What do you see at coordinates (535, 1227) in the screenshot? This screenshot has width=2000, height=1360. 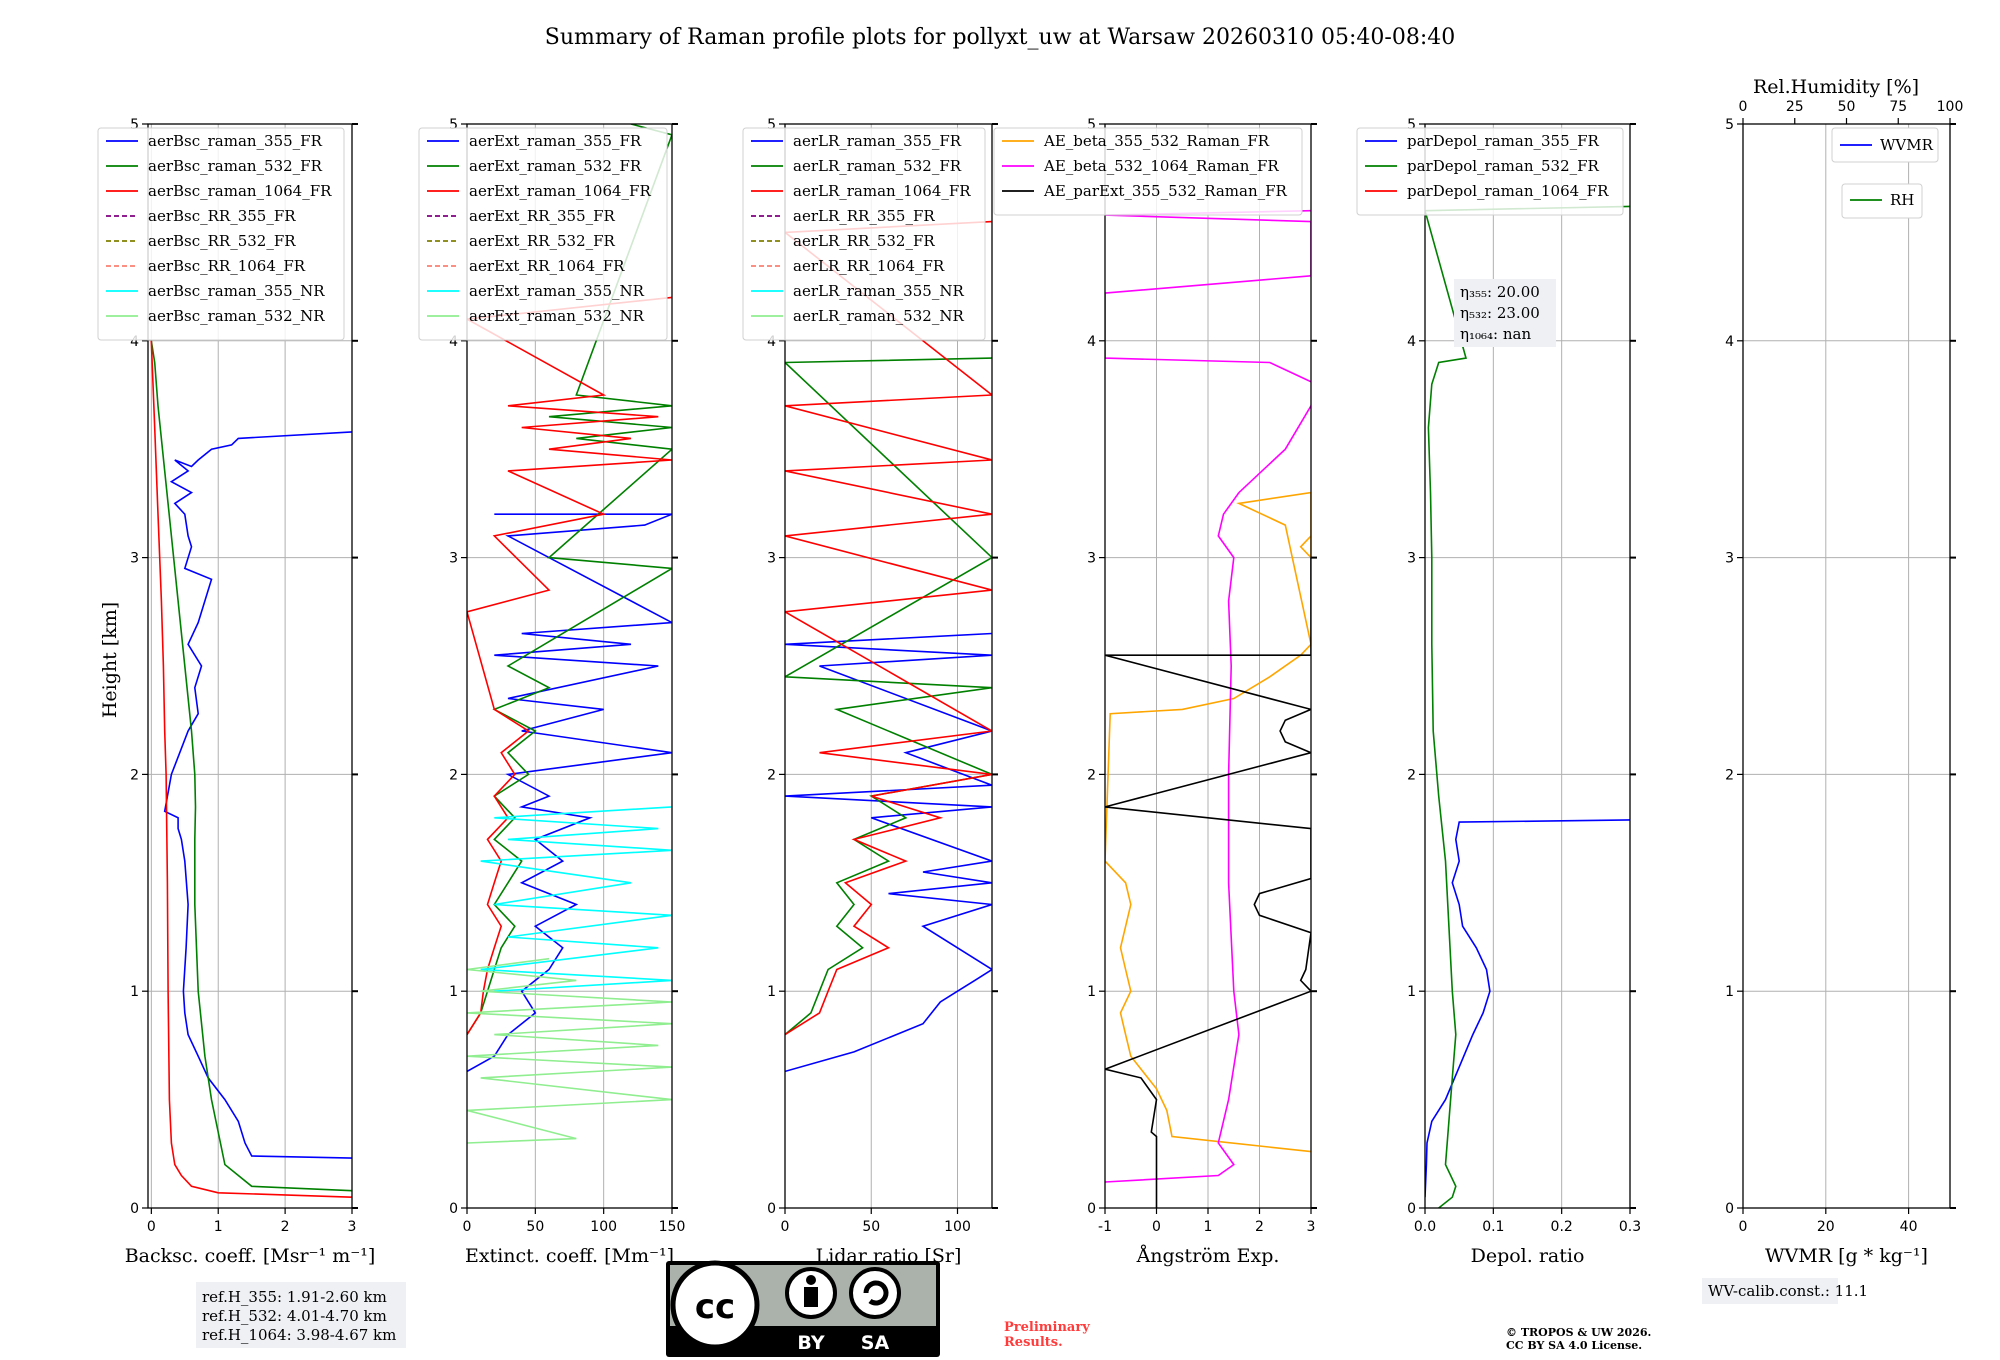 I see `x-tick-label: 50` at bounding box center [535, 1227].